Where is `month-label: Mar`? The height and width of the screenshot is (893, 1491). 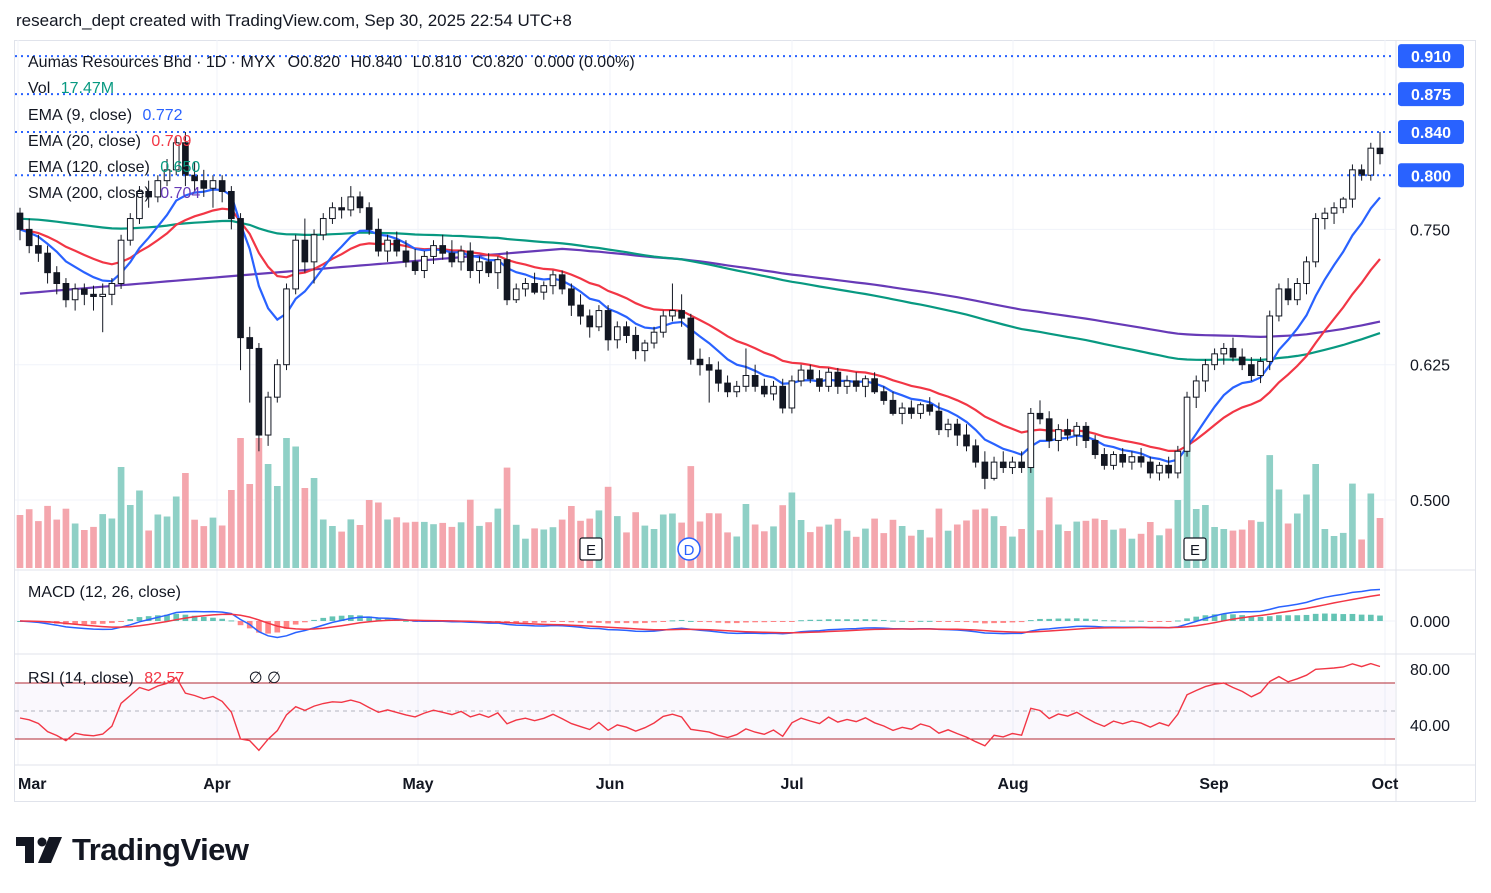
month-label: Mar is located at coordinates (32, 784).